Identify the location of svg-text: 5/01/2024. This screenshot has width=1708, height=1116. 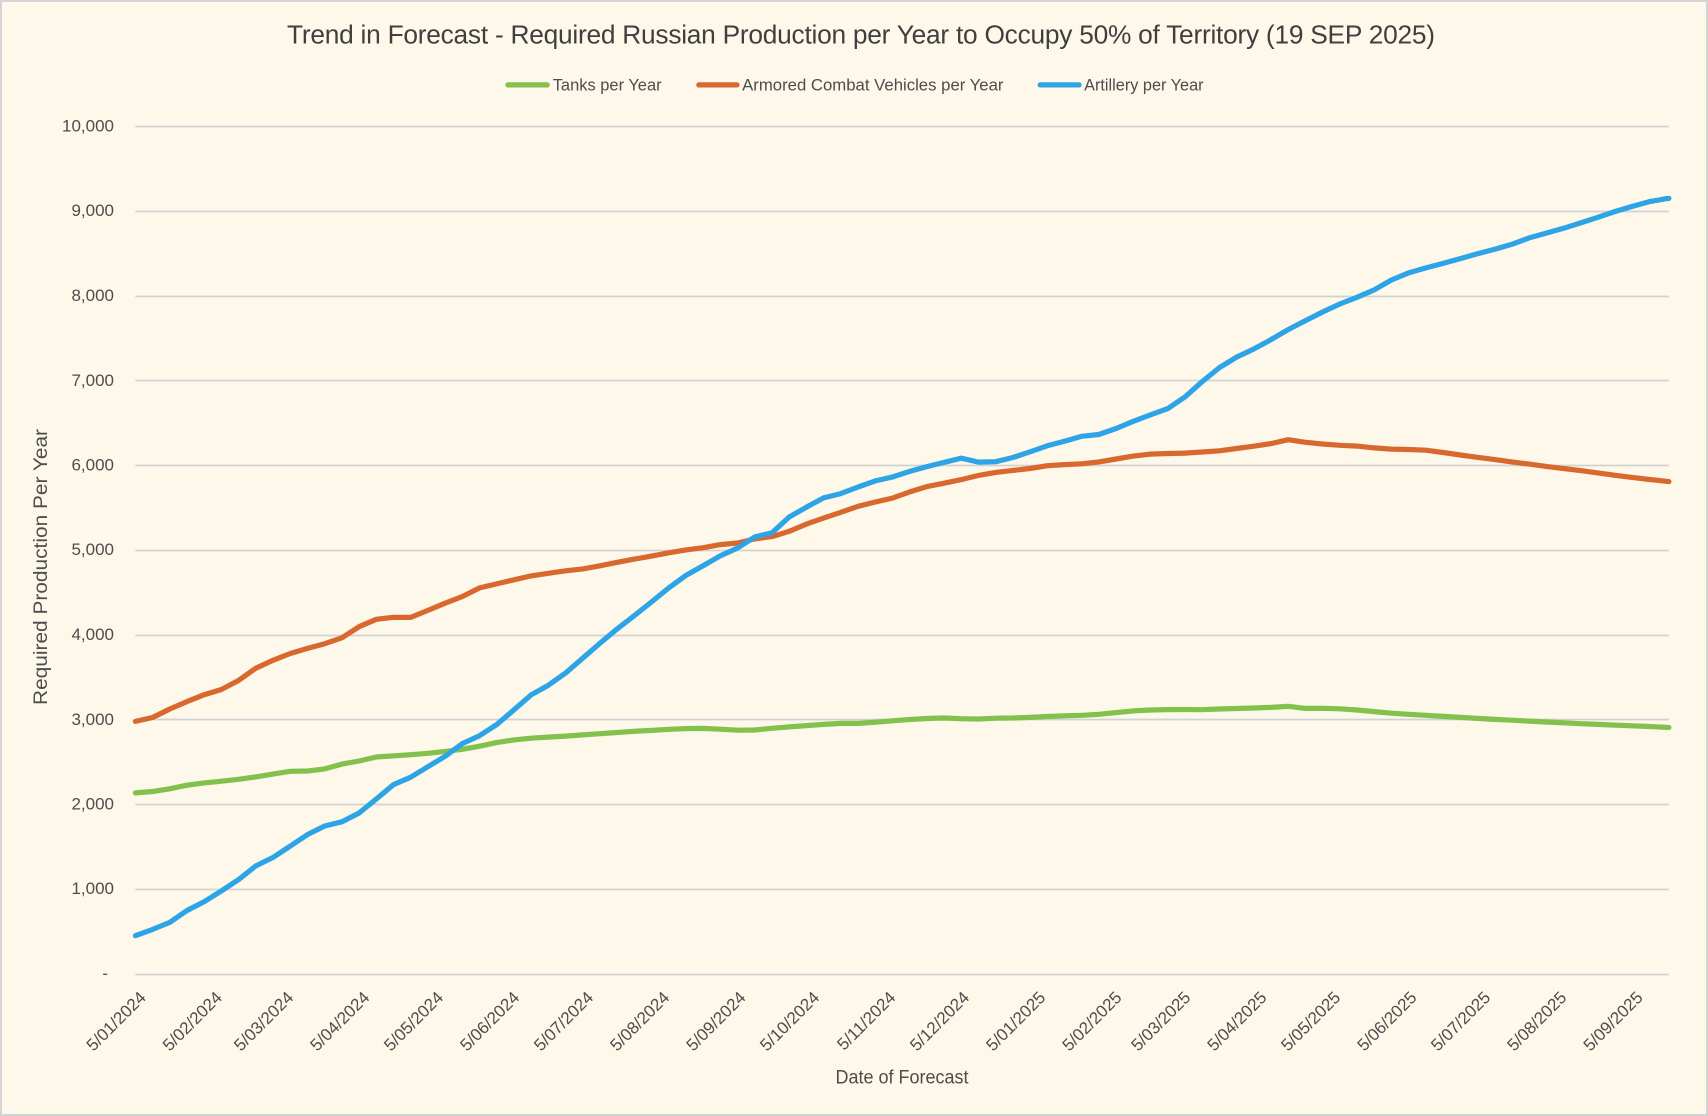
(116, 1021).